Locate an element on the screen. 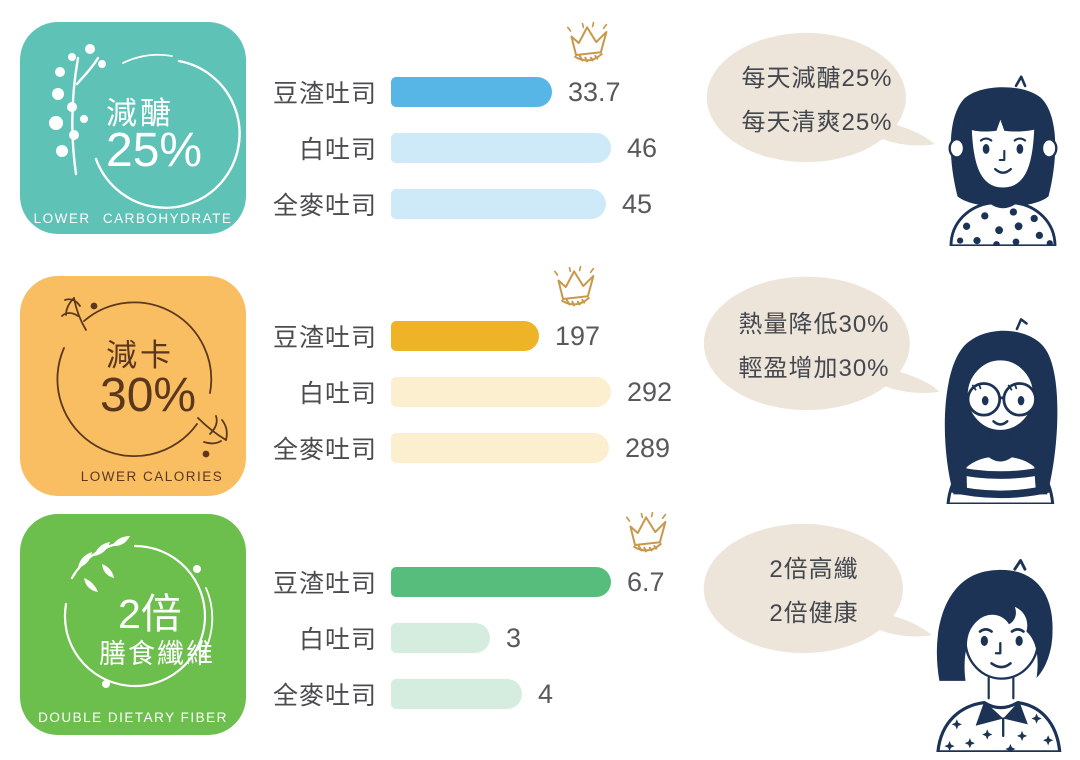 The width and height of the screenshot is (1080, 760). chart-row: 白吐司 3 is located at coordinates (485, 638).